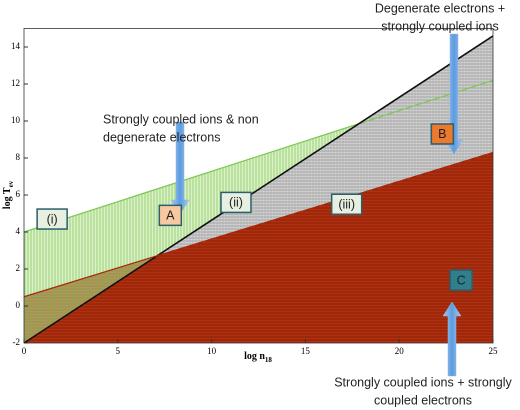  Describe the element at coordinates (17, 342) in the screenshot. I see `y-tick-label: -2` at that location.